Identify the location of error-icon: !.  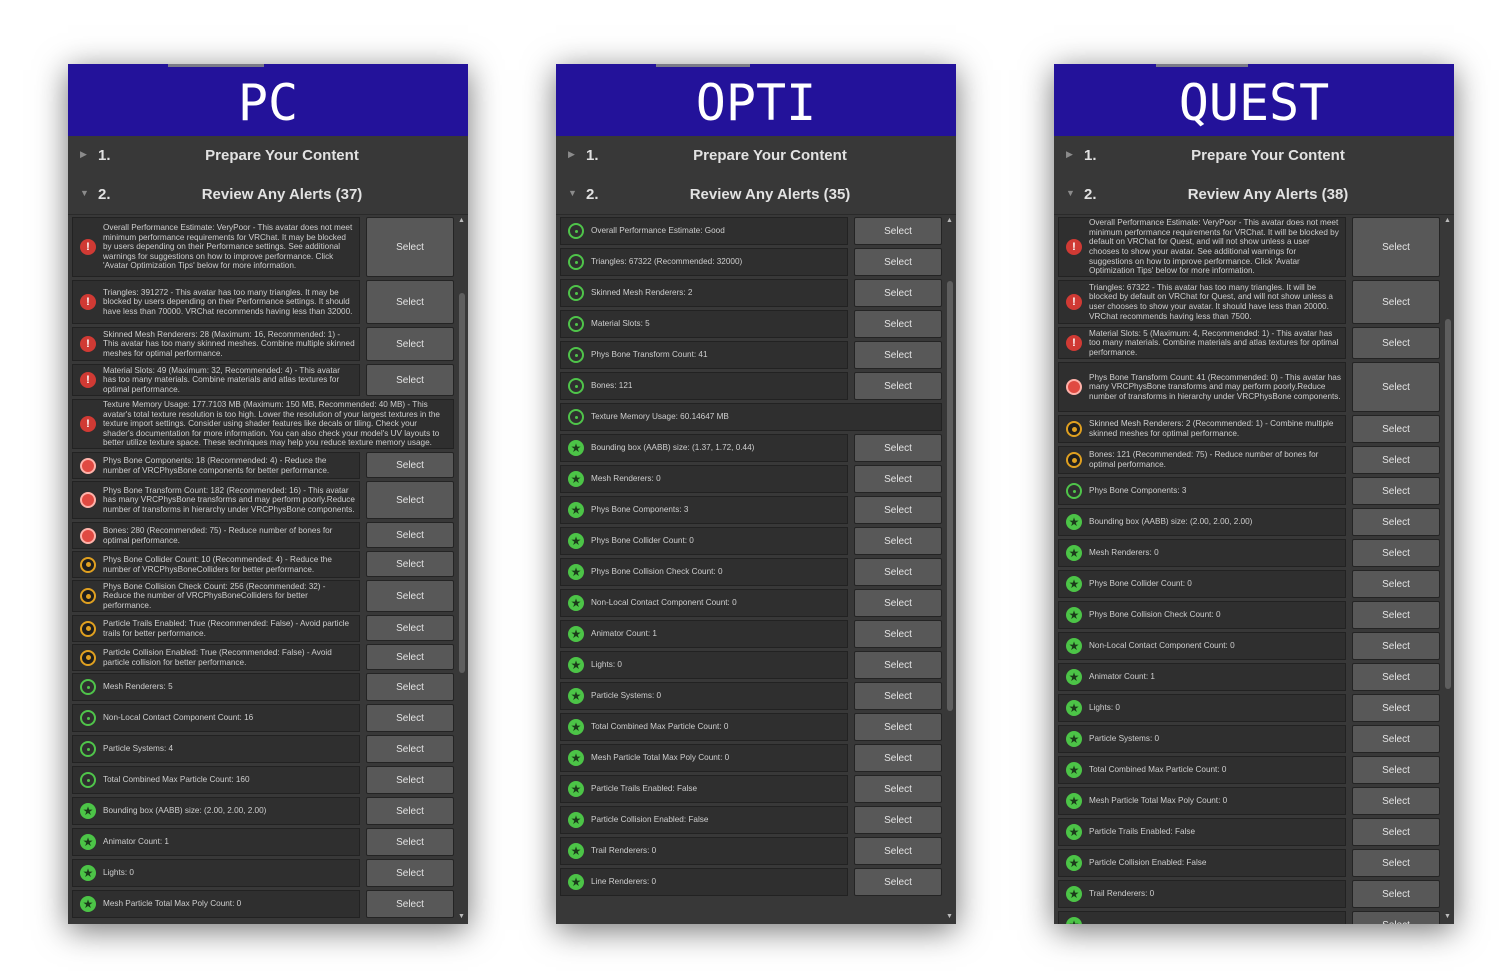
(88, 424).